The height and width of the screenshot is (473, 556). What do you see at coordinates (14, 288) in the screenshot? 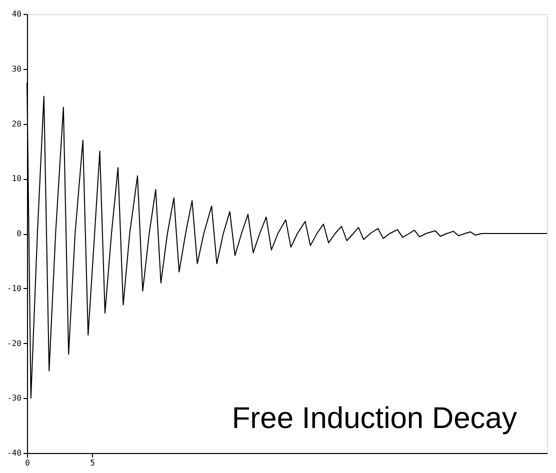
I see `y-tick-label: -10` at bounding box center [14, 288].